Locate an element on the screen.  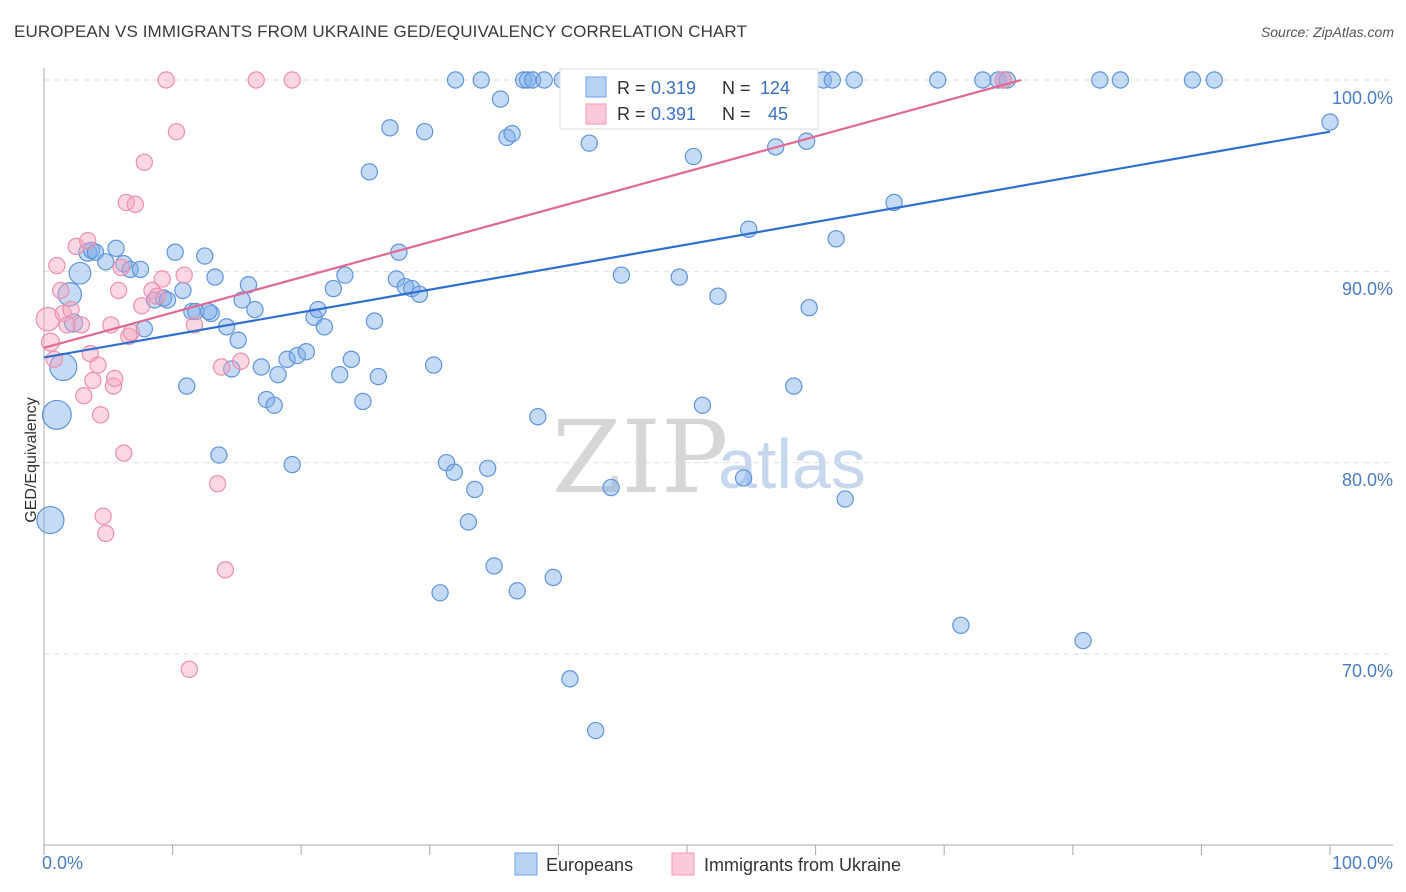
y-tick-label-80: 80.0% is located at coordinates (1367, 480).